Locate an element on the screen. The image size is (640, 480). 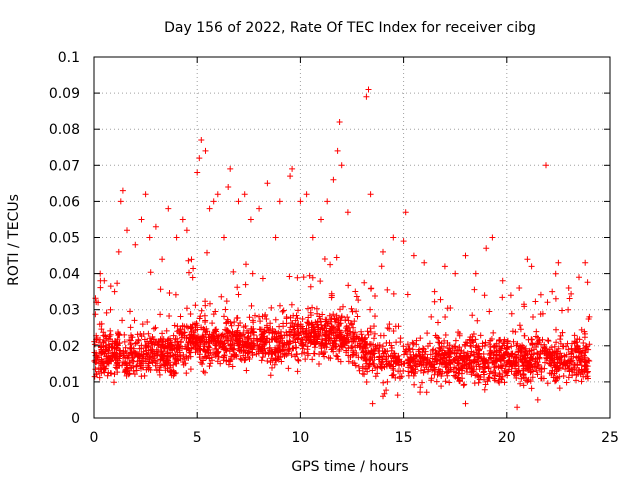
y-tick-label: 0.09 is located at coordinates (64, 94).